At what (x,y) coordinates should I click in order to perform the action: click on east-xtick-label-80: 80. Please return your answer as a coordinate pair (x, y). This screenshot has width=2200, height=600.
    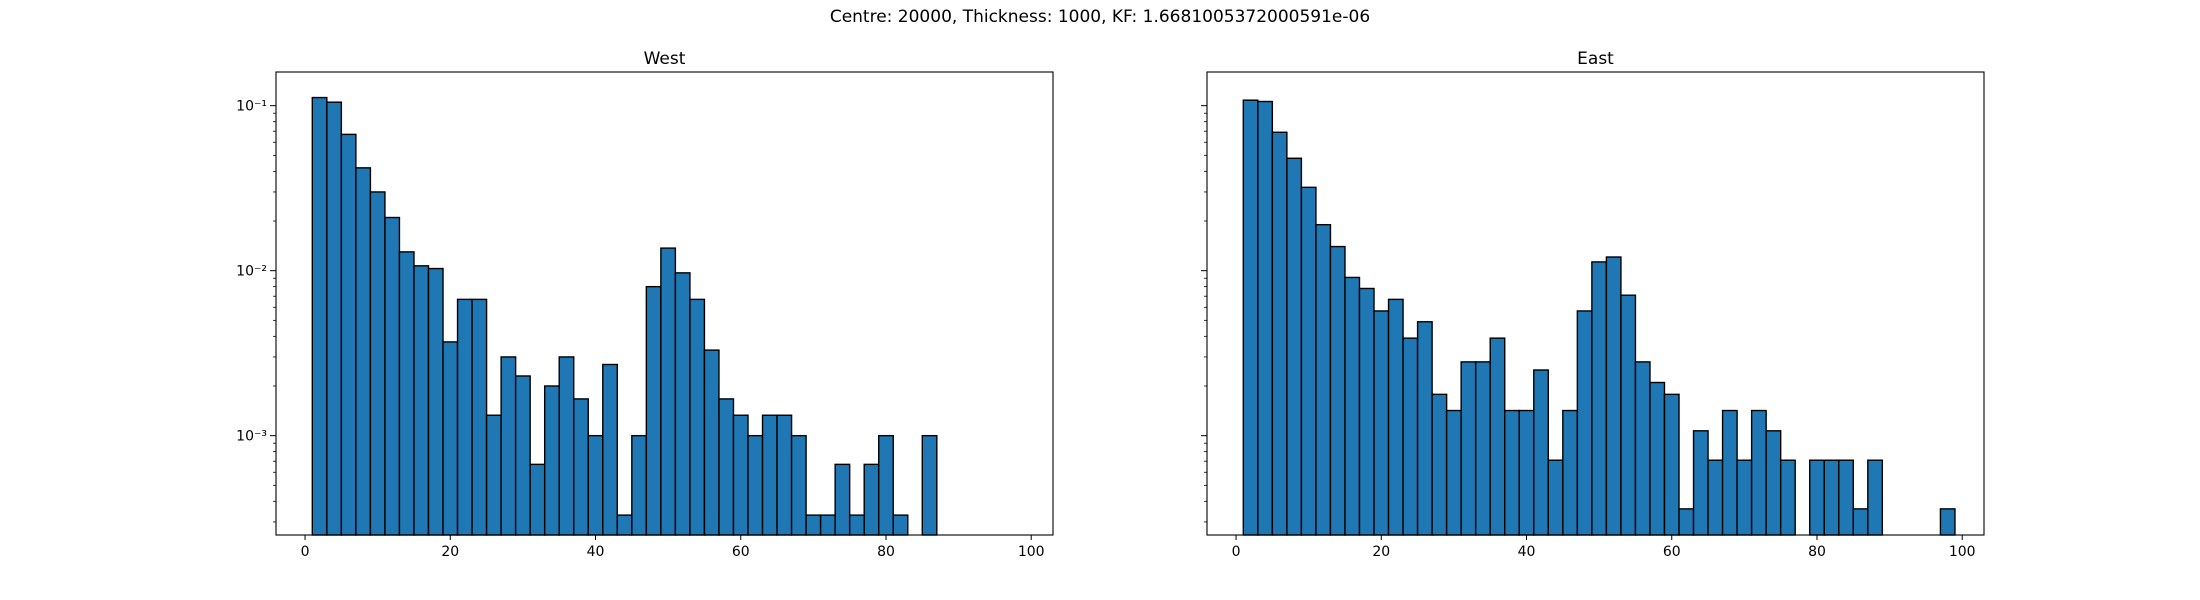
    Looking at the image, I should click on (1817, 552).